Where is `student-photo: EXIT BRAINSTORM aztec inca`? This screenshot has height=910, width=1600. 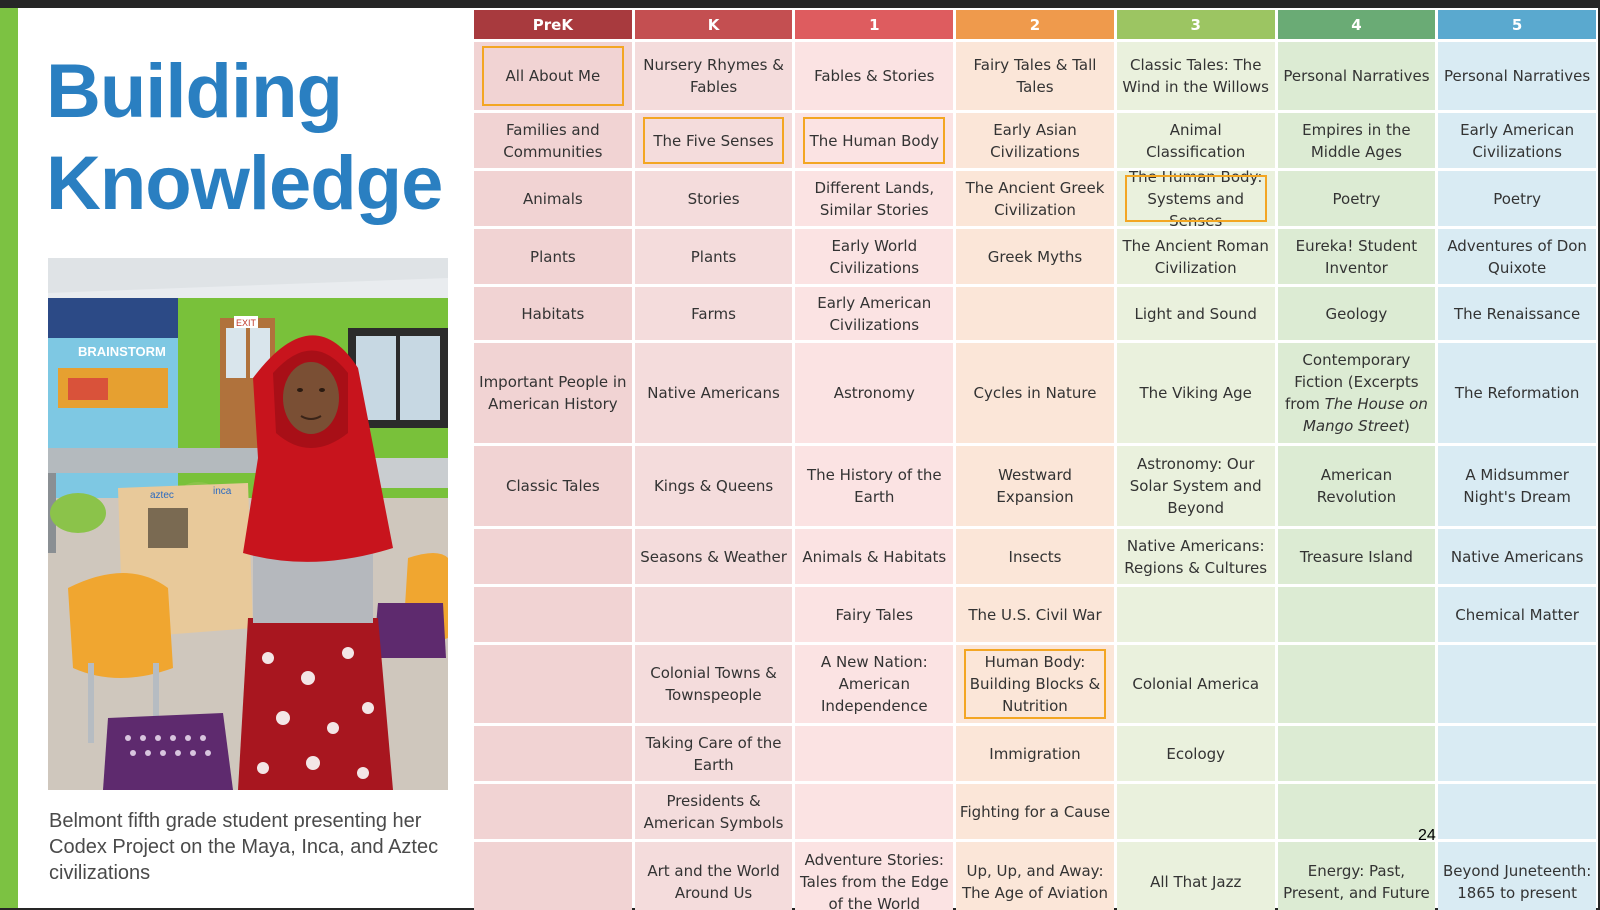 student-photo: EXIT BRAINSTORM aztec inca is located at coordinates (248, 524).